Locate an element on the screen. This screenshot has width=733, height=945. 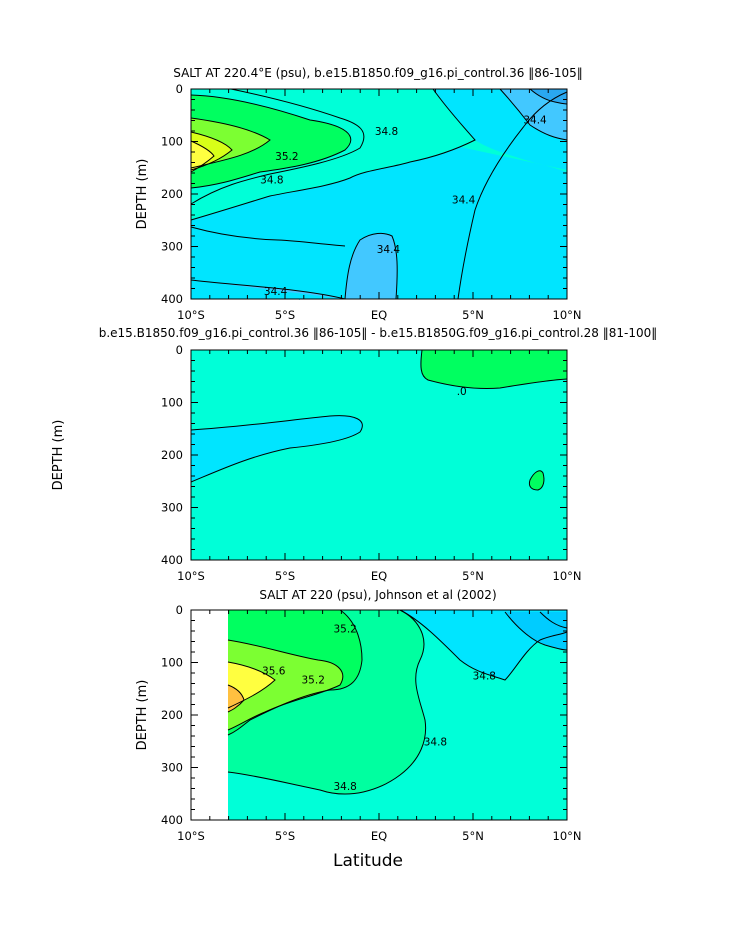
fill-35.8 is located at coordinates (236, 698).